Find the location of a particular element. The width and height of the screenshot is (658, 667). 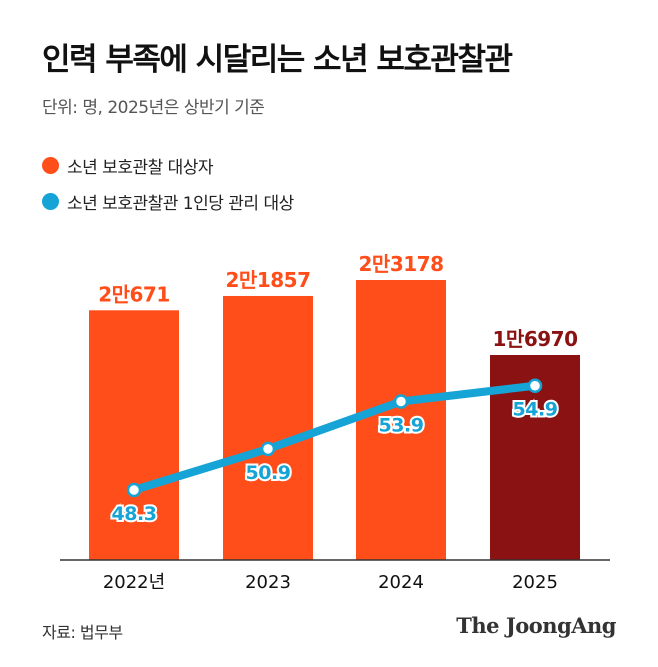

line-value-label-0: 48.3 is located at coordinates (134, 514).